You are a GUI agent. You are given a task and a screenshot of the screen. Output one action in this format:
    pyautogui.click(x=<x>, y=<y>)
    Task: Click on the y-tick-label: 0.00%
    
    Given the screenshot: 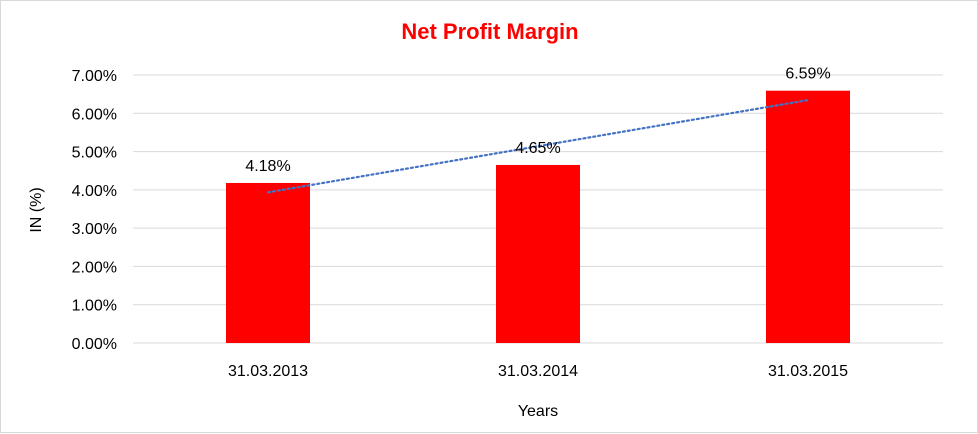 What is the action you would take?
    pyautogui.click(x=94, y=344)
    